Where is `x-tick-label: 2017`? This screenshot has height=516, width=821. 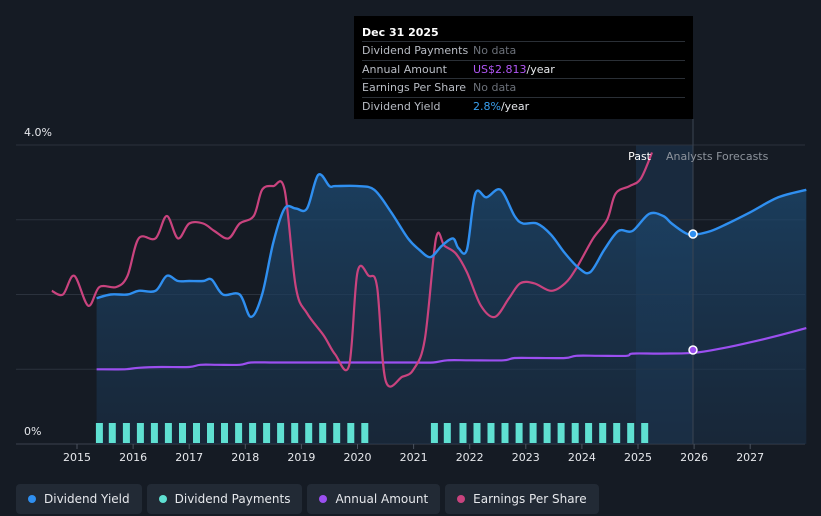 x-tick-label: 2017 is located at coordinates (189, 457).